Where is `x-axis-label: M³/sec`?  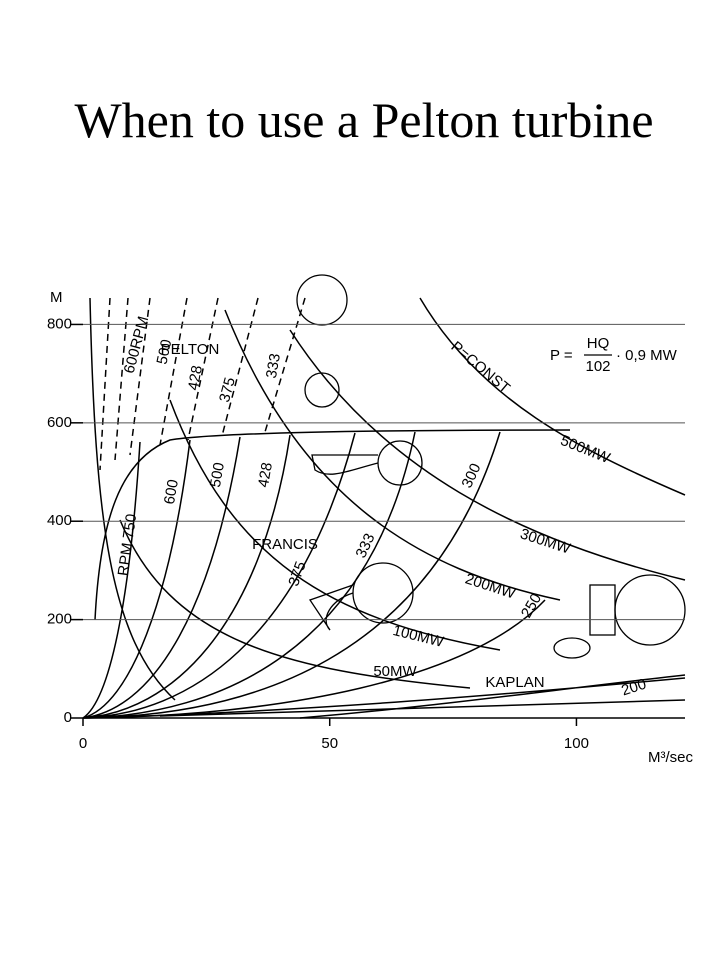
x-axis-label: M³/sec is located at coordinates (671, 757).